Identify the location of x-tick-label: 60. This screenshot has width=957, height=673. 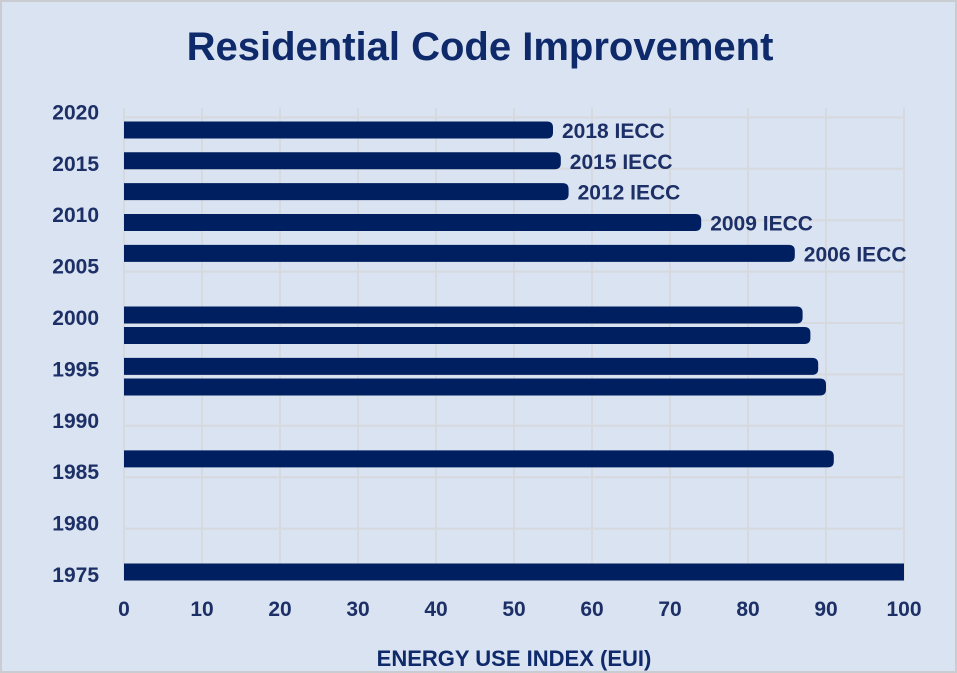
(591, 609).